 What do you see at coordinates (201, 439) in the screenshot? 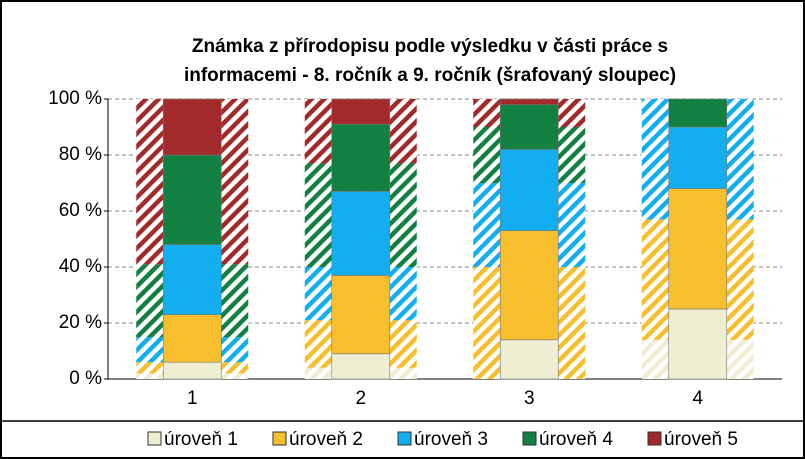
I see `legend-label: úroveň 1` at bounding box center [201, 439].